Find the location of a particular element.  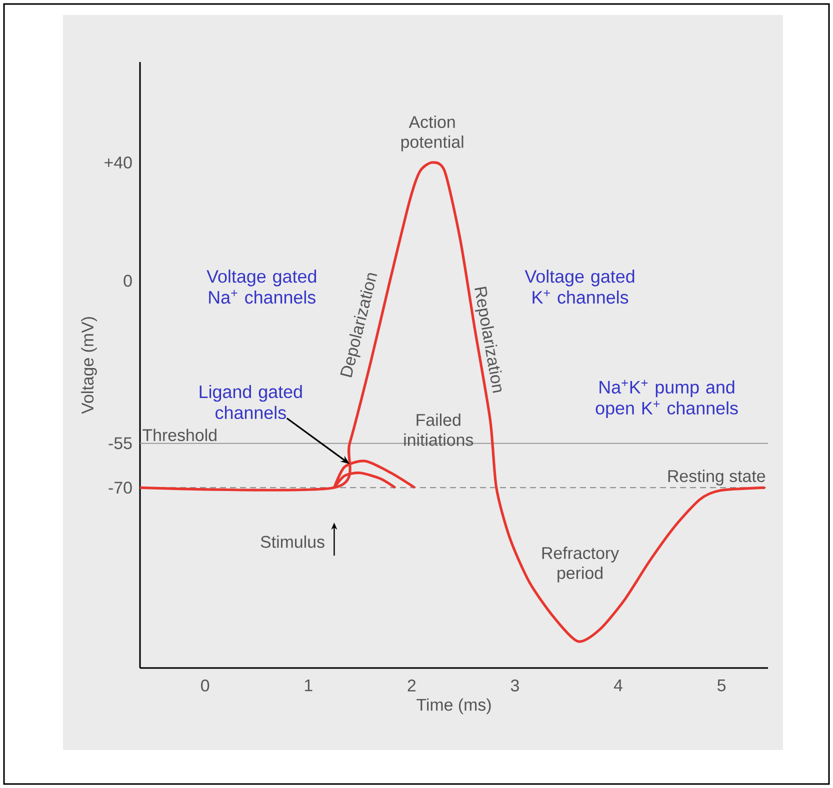

x-tick-label: 0 is located at coordinates (205, 686).